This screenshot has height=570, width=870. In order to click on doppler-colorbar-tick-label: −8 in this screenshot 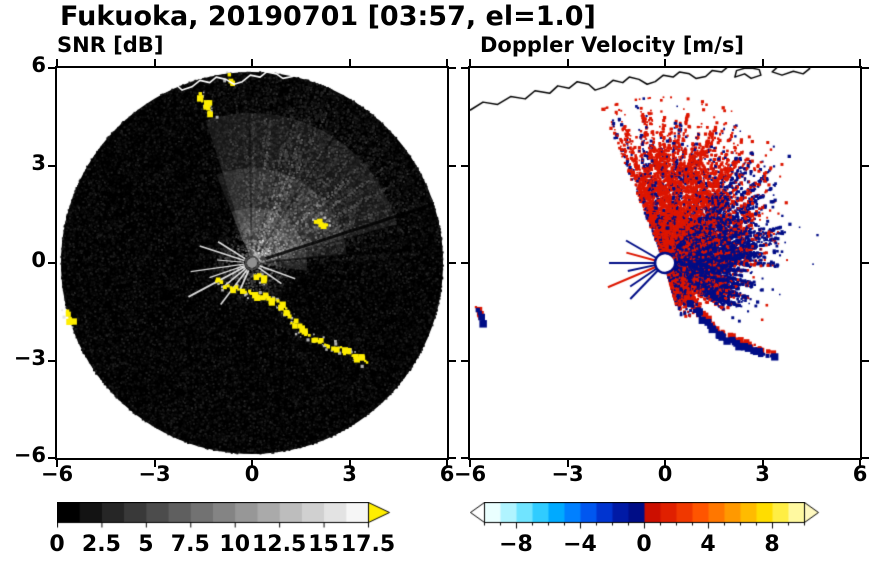, I will do `click(516, 544)`.